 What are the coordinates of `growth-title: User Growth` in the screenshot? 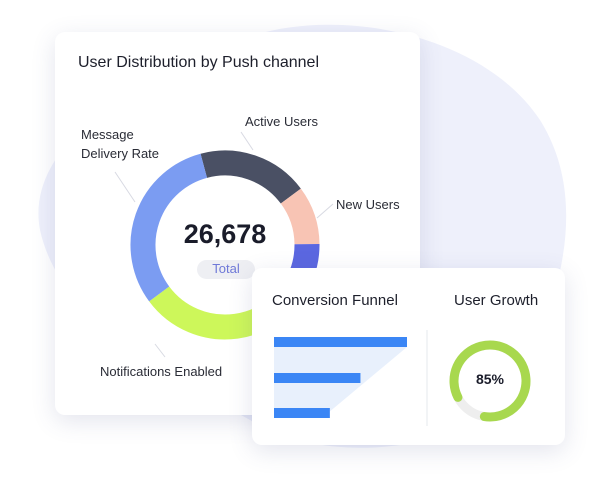 It's located at (496, 300).